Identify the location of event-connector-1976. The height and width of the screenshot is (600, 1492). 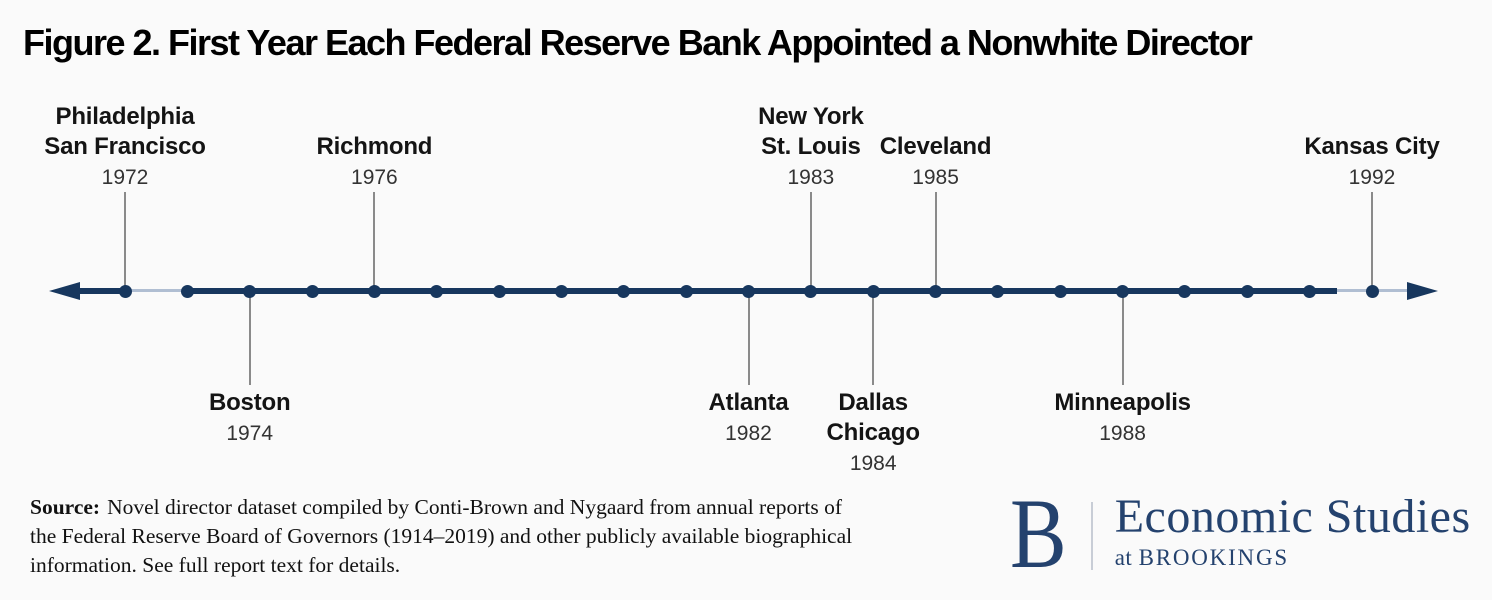
(374, 240).